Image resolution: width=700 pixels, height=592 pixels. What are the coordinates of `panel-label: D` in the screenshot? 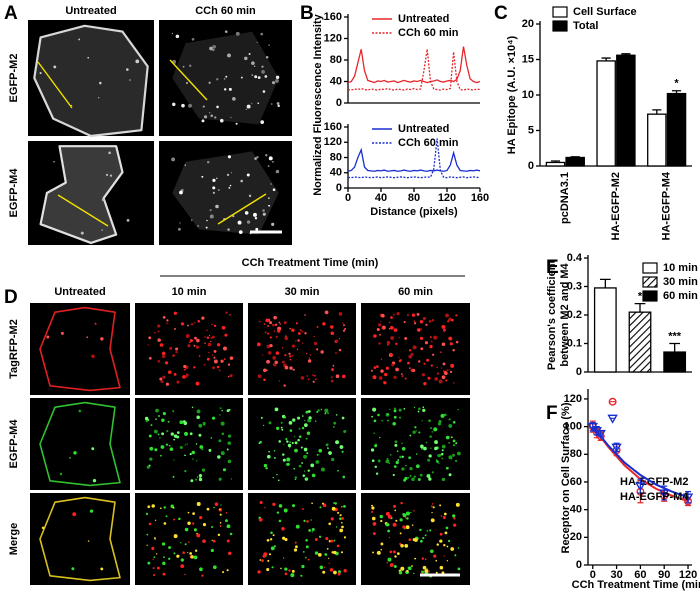 It's located at (11, 297).